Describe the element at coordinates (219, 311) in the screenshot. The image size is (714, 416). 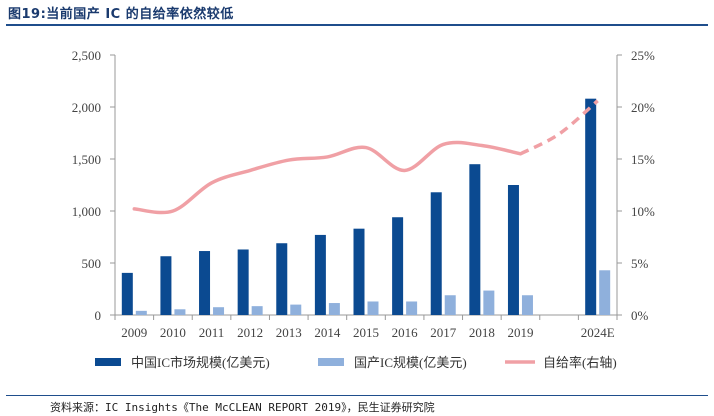
I see `bar-domestic-2011` at that location.